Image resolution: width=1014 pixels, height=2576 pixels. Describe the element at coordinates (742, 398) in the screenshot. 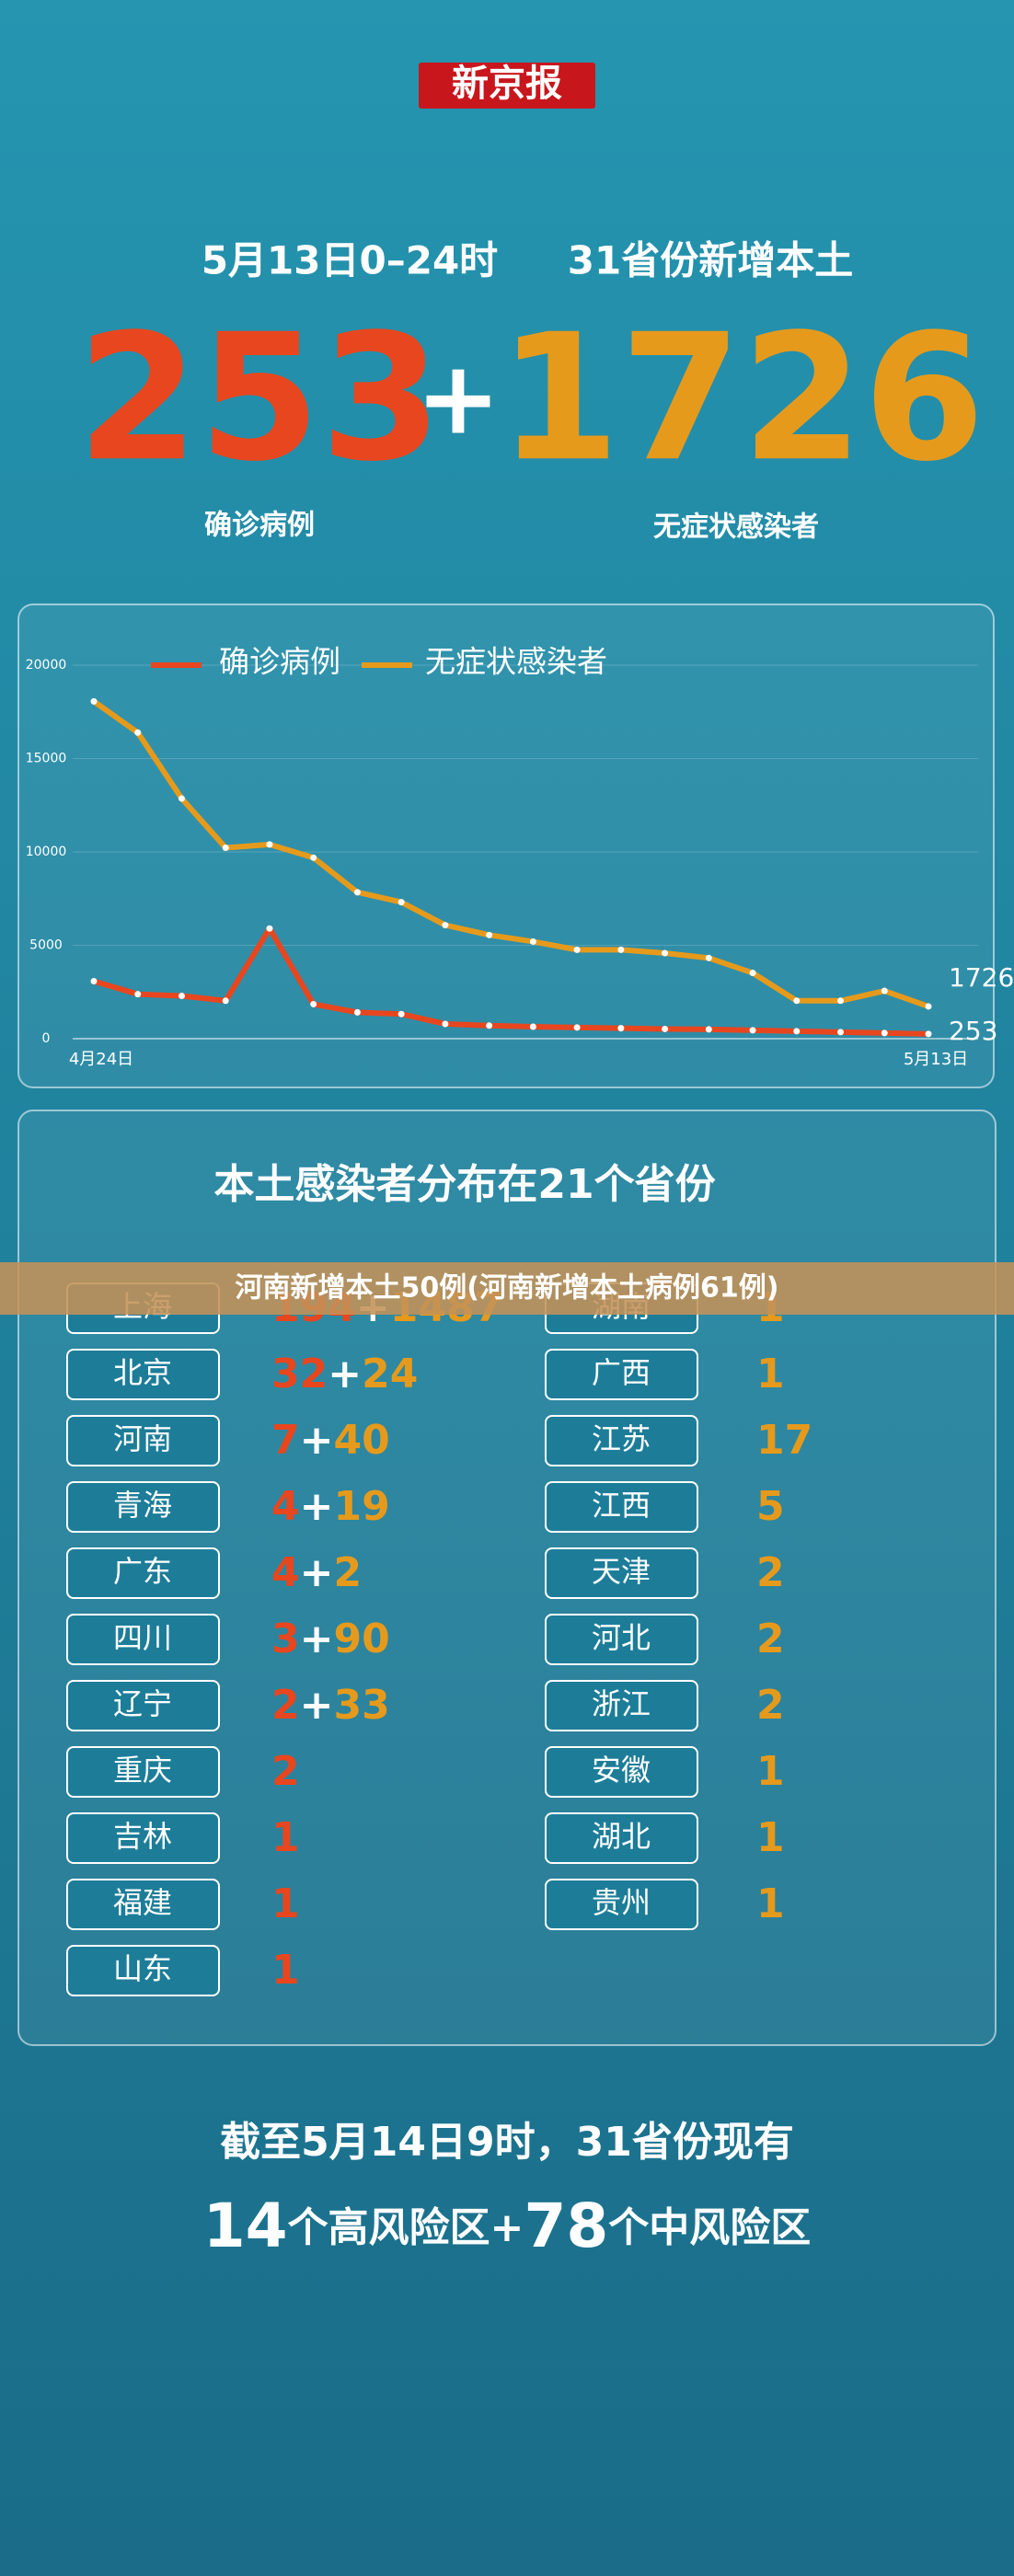

I see `asymptomatic-total: 1726` at that location.